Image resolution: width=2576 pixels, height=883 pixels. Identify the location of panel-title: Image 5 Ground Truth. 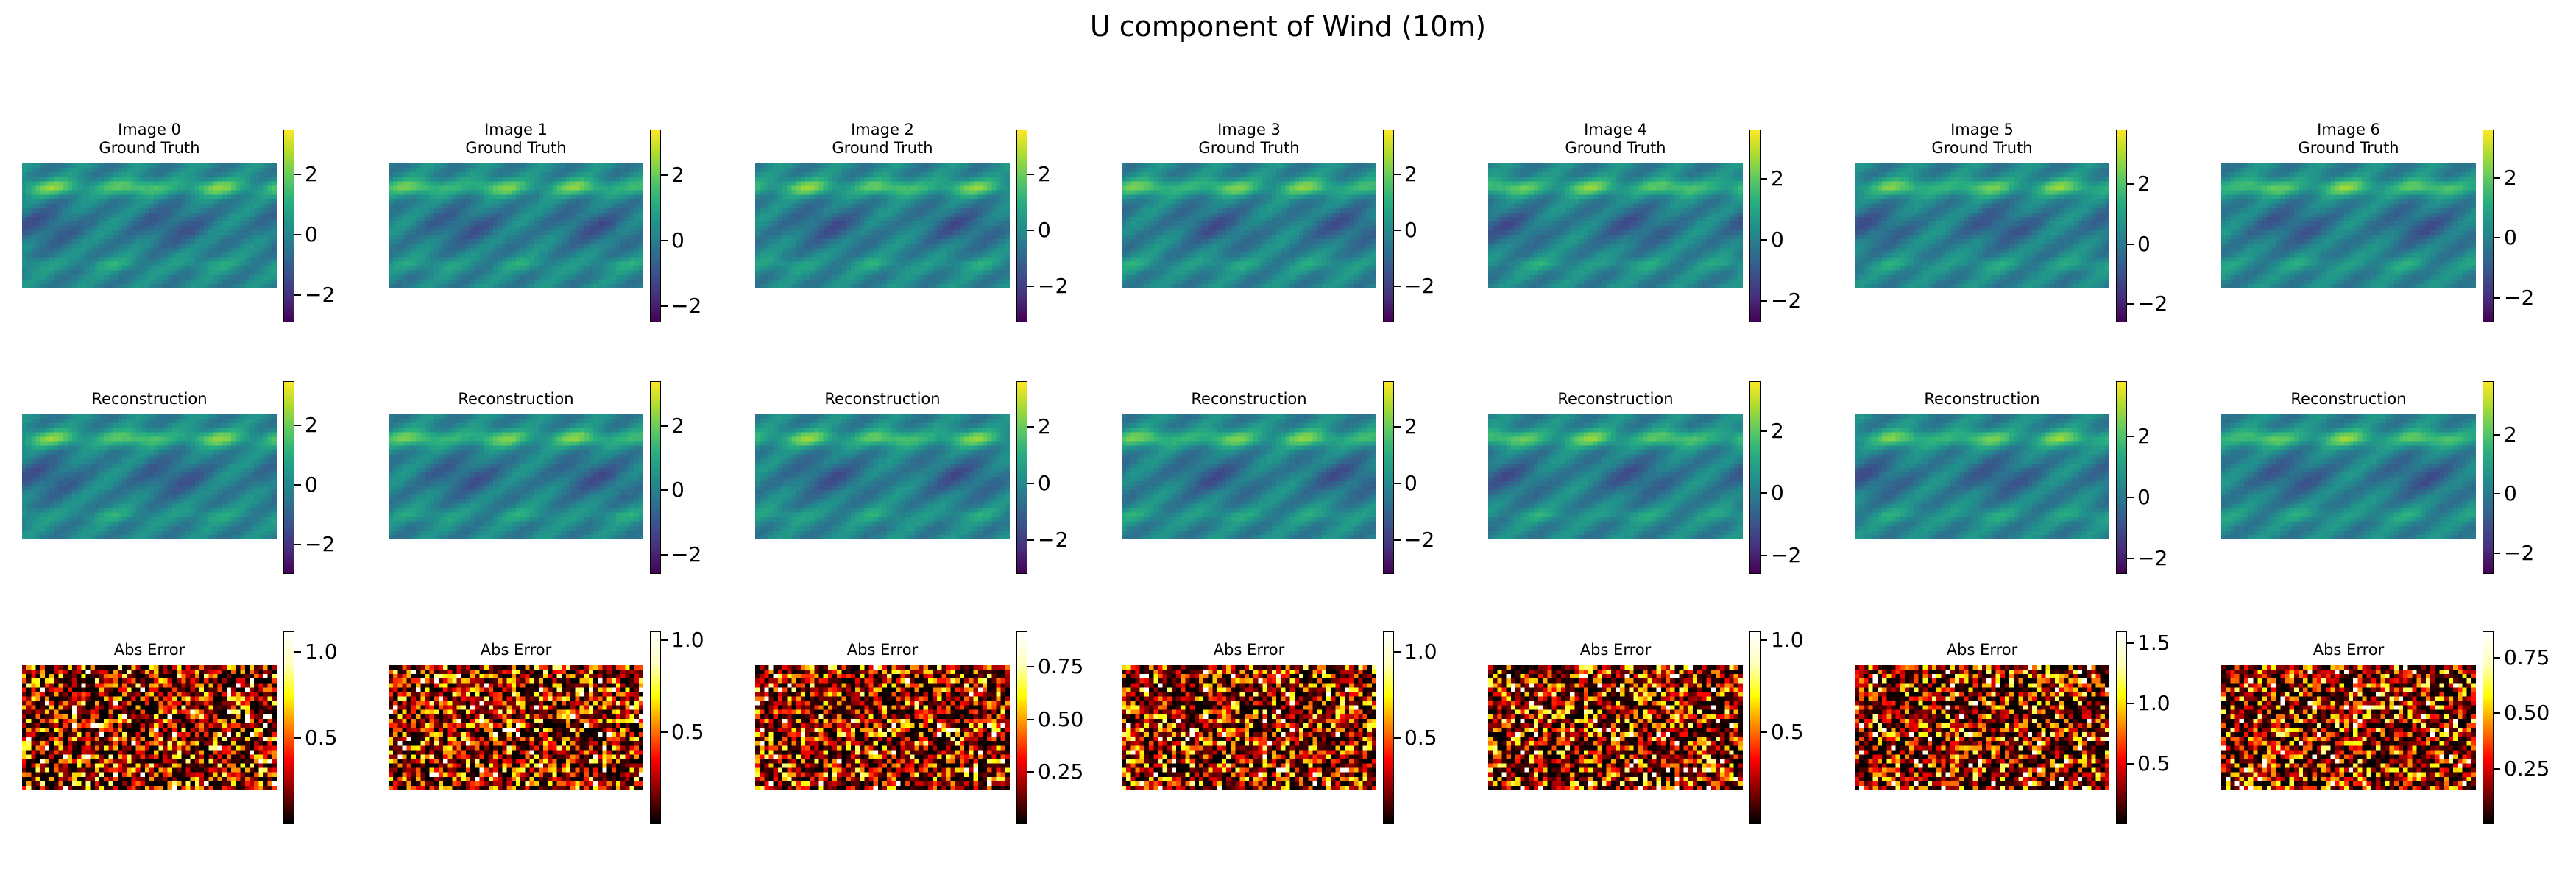
(1982, 139).